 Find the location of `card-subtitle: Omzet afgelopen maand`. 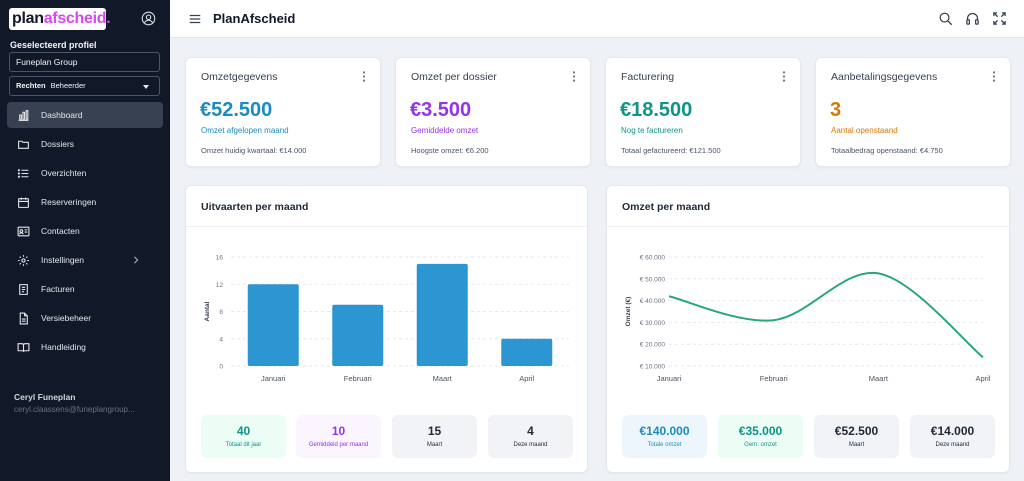

card-subtitle: Omzet afgelopen maand is located at coordinates (245, 130).